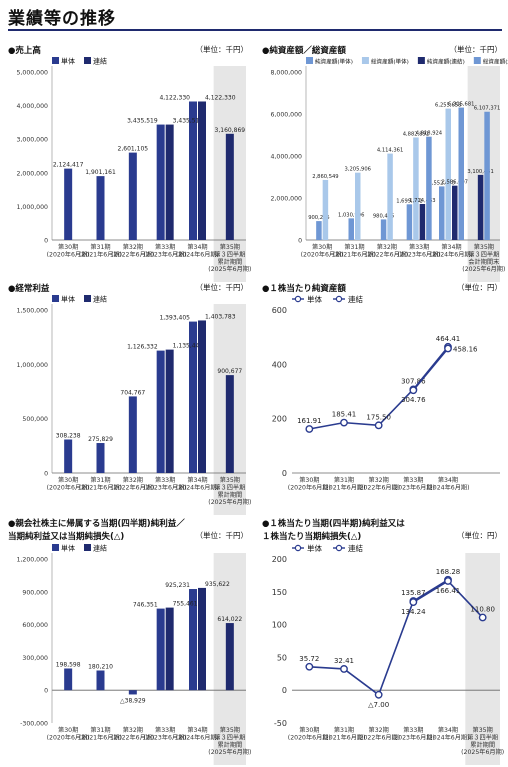 The width and height of the screenshot is (508, 767). What do you see at coordinates (298, 548) in the screenshot?
I see `legend-marker` at bounding box center [298, 548].